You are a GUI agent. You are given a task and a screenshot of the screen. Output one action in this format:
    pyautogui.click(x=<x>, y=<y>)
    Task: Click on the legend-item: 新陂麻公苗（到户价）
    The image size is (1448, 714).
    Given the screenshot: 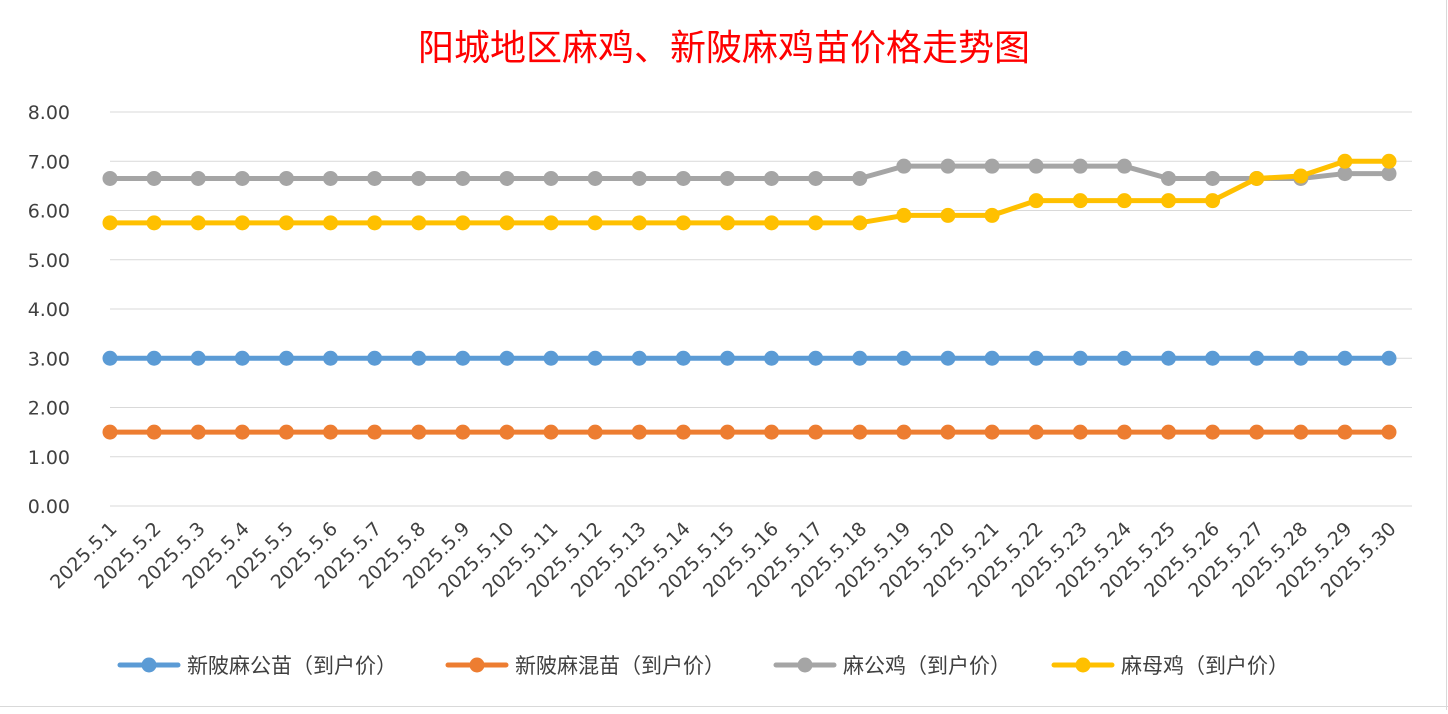 What is the action you would take?
    pyautogui.click(x=257, y=666)
    